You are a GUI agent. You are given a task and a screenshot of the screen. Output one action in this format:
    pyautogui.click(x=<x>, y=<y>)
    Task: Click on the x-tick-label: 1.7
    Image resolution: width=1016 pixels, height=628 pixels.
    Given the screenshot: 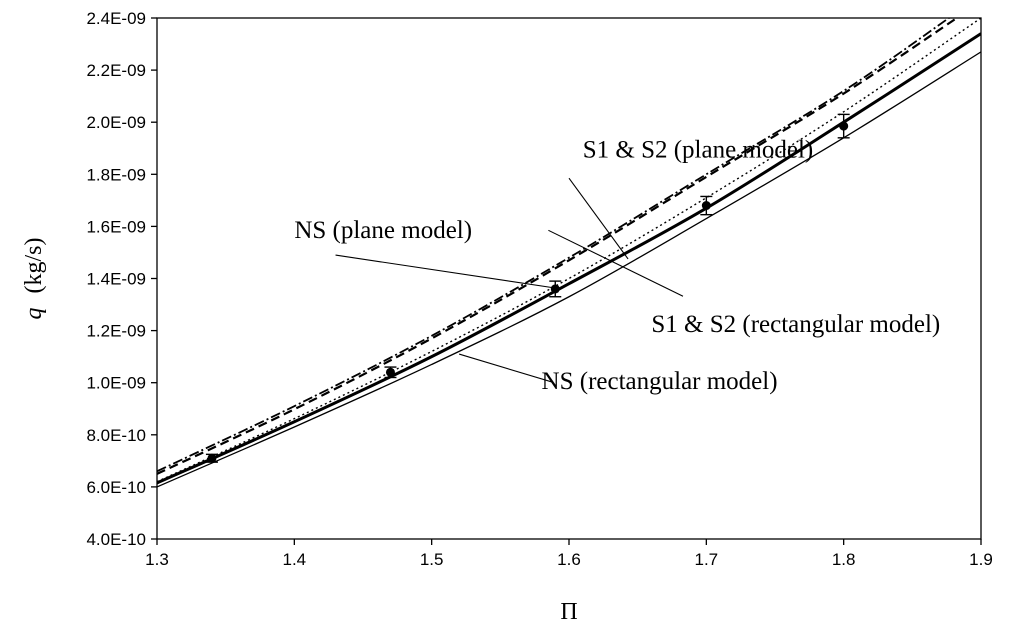 What is the action you would take?
    pyautogui.click(x=707, y=559)
    